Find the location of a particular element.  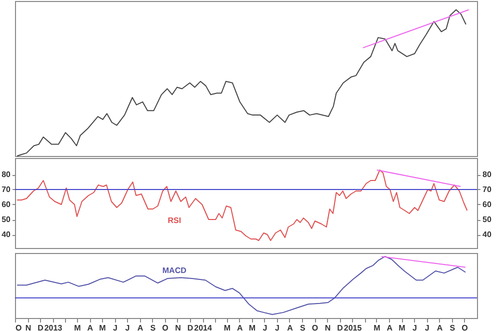

y2-tick-label: 60 is located at coordinates (487, 204).